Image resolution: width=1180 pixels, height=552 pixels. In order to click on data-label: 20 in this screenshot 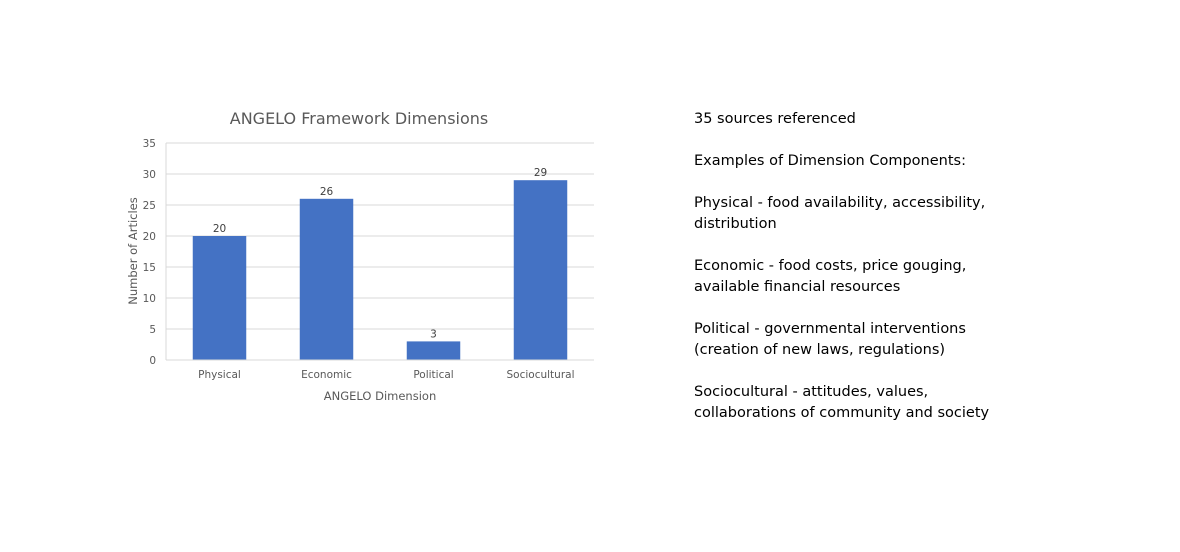, I will do `click(219, 229)`.